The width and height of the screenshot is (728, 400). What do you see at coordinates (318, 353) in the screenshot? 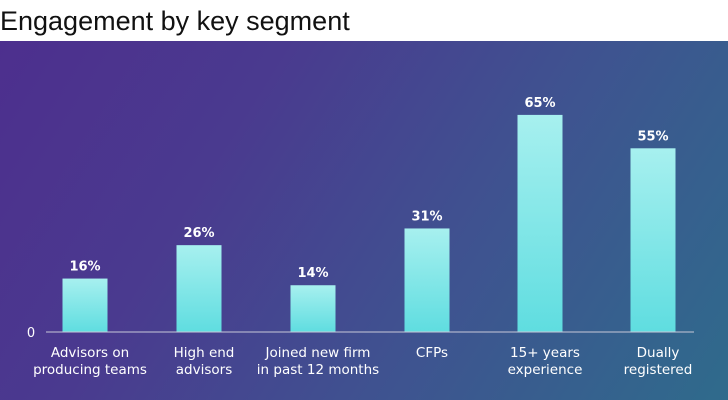
I see `category-label-2-line-0: Joined new firm` at bounding box center [318, 353].